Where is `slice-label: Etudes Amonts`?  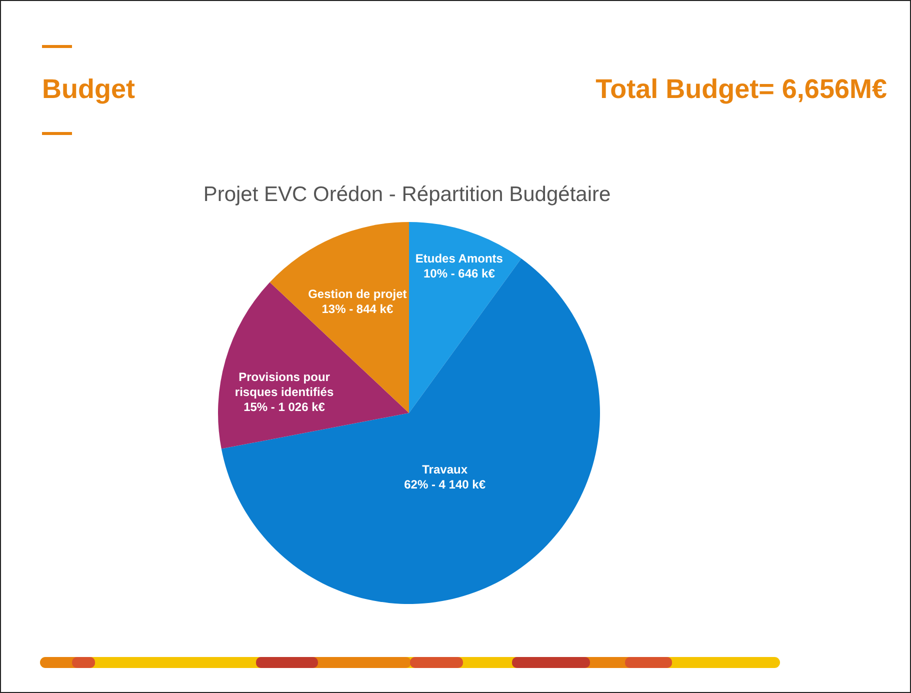
slice-label: Etudes Amonts is located at coordinates (459, 259).